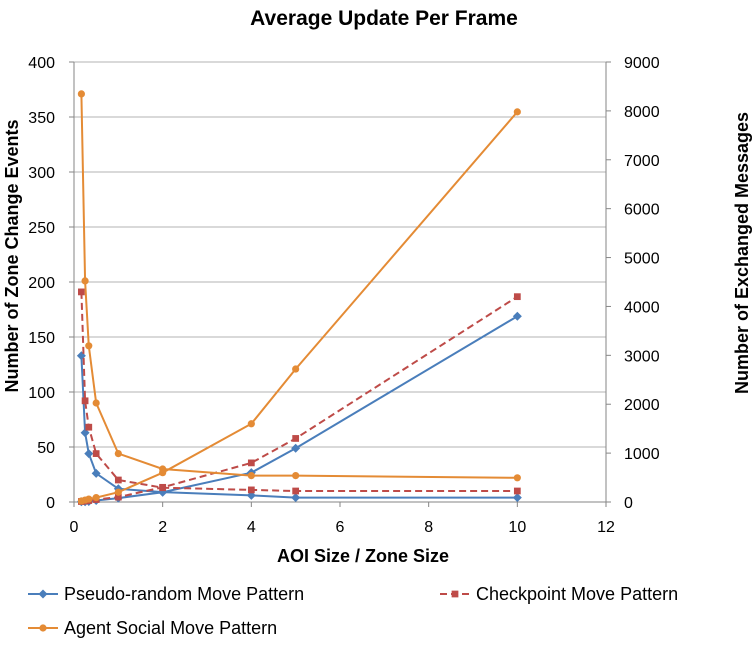 The width and height of the screenshot is (755, 653). Describe the element at coordinates (606, 527) in the screenshot. I see `x-tick-label: 12` at that location.